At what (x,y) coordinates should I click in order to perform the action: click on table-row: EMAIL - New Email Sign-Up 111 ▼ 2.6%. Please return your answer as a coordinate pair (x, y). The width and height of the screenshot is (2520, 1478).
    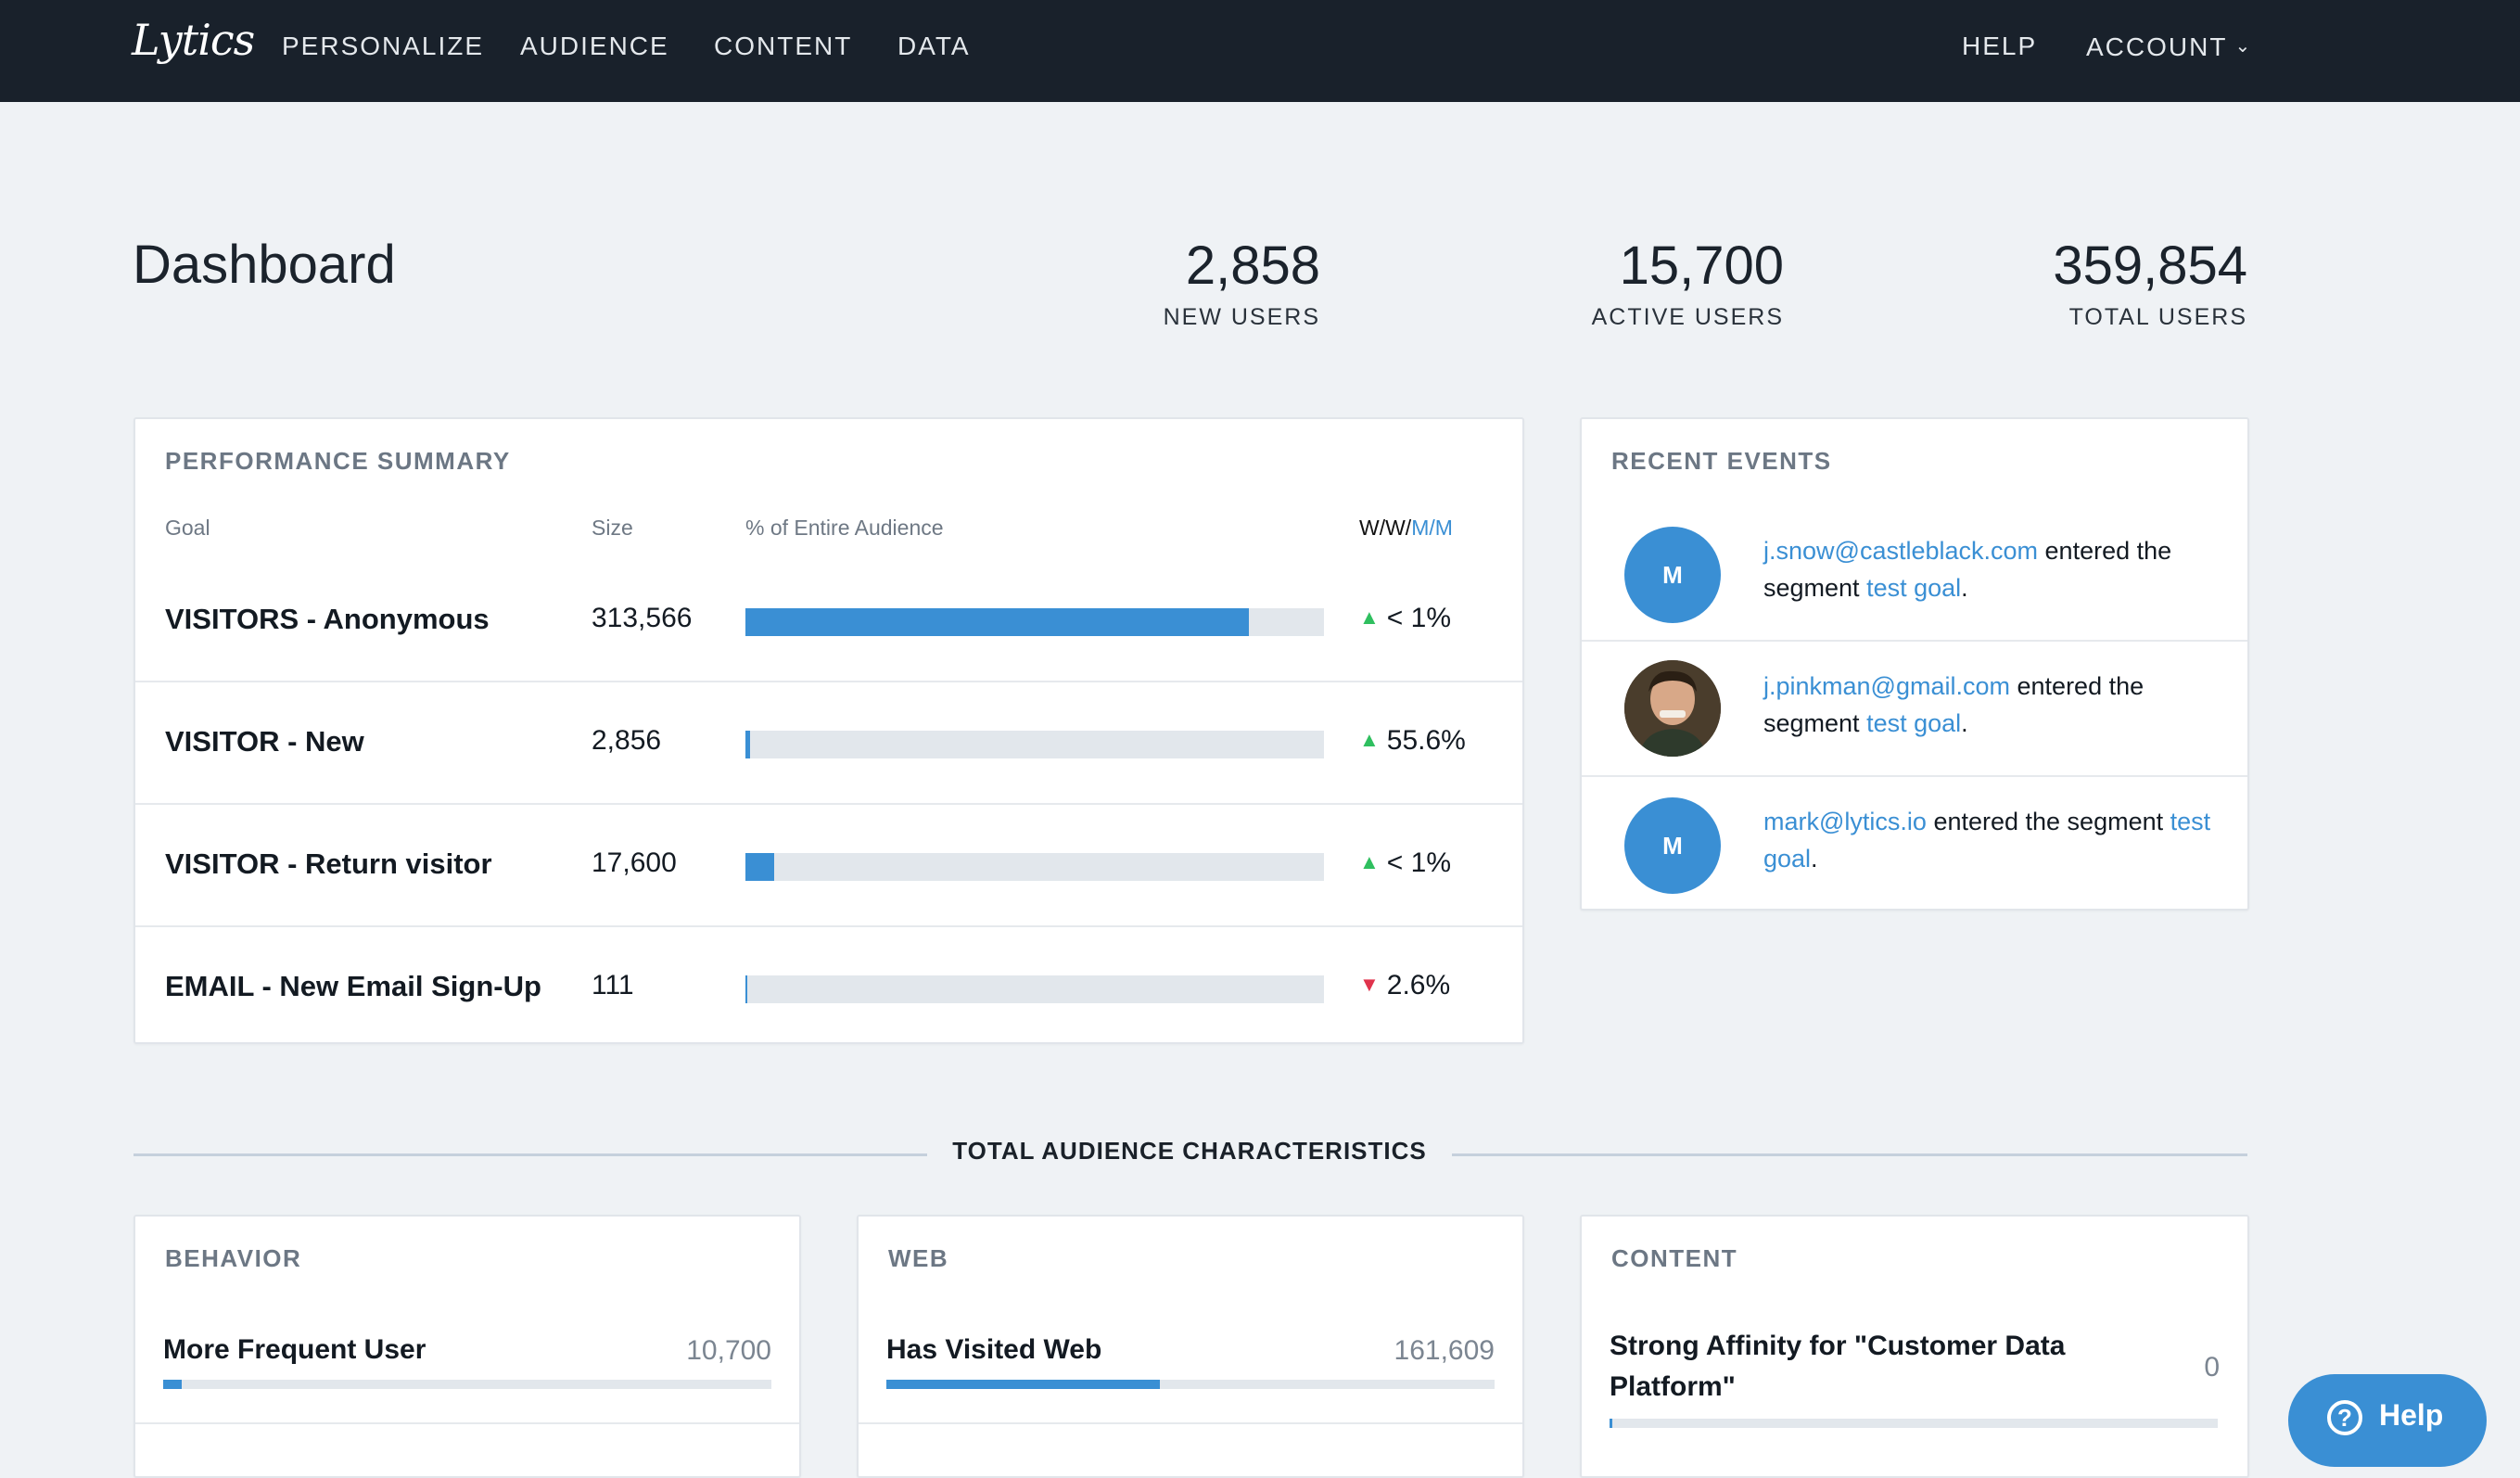
    Looking at the image, I should click on (828, 986).